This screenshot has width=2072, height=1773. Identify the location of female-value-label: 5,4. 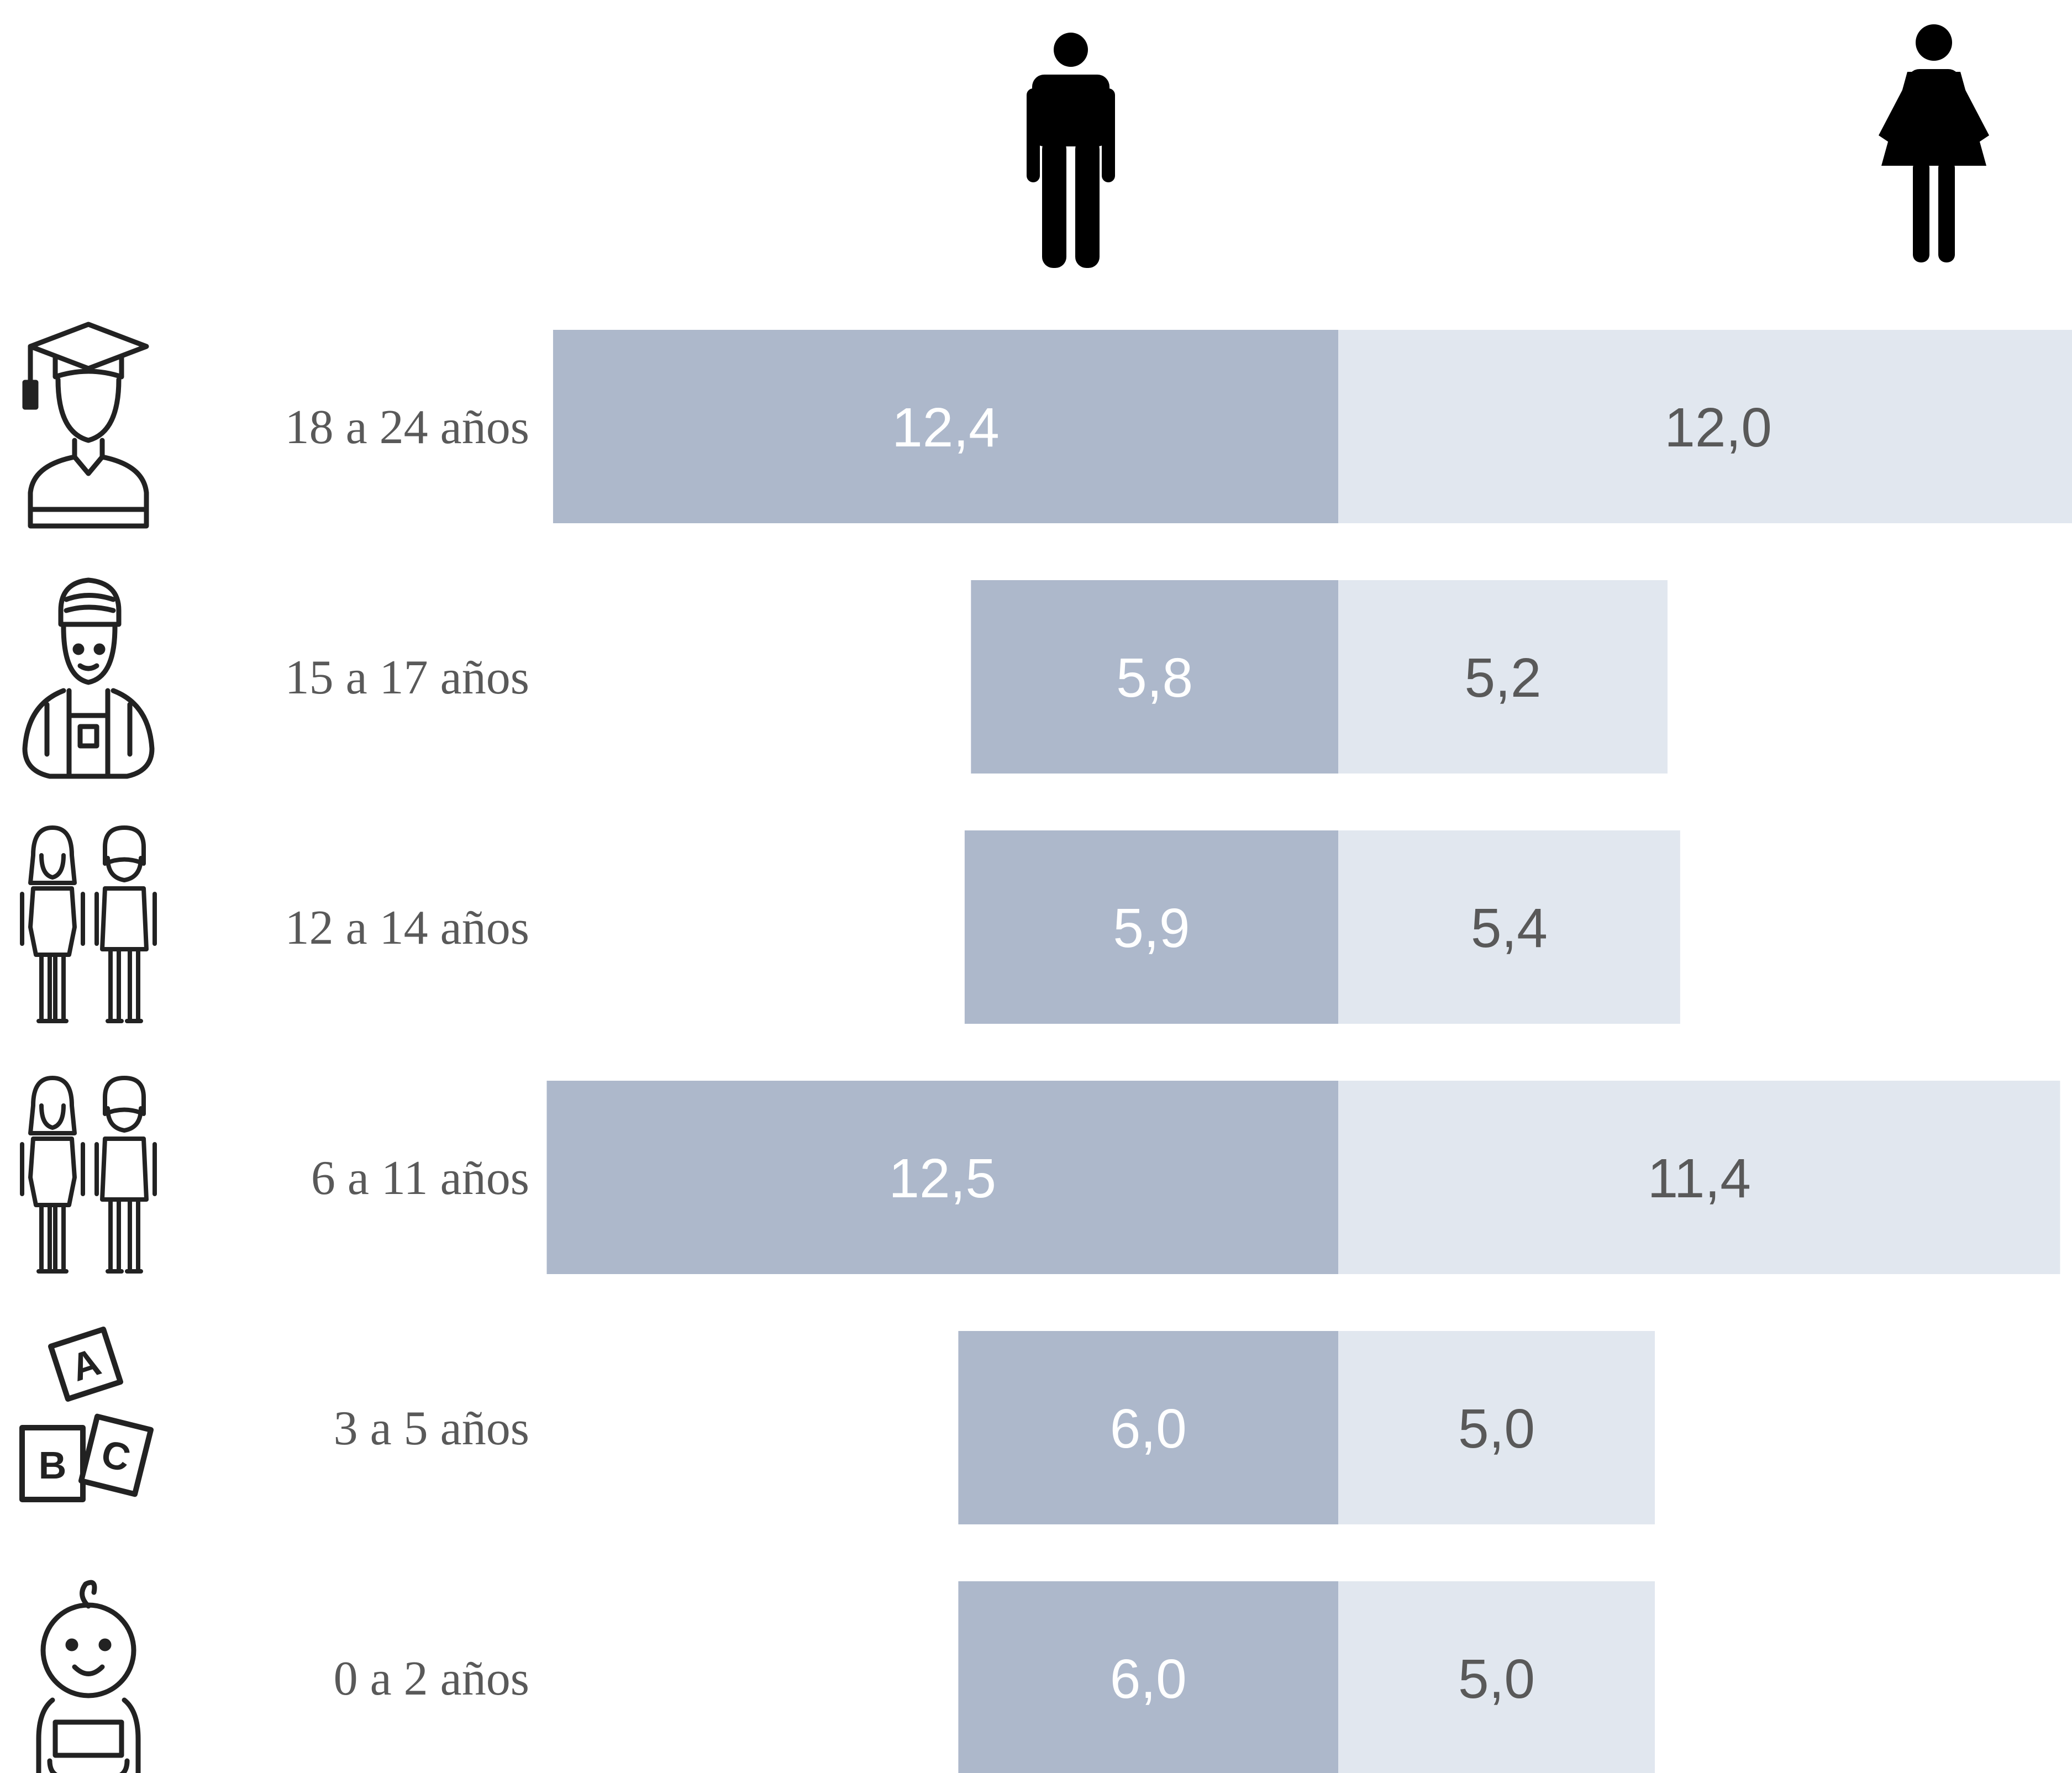
(1509, 928).